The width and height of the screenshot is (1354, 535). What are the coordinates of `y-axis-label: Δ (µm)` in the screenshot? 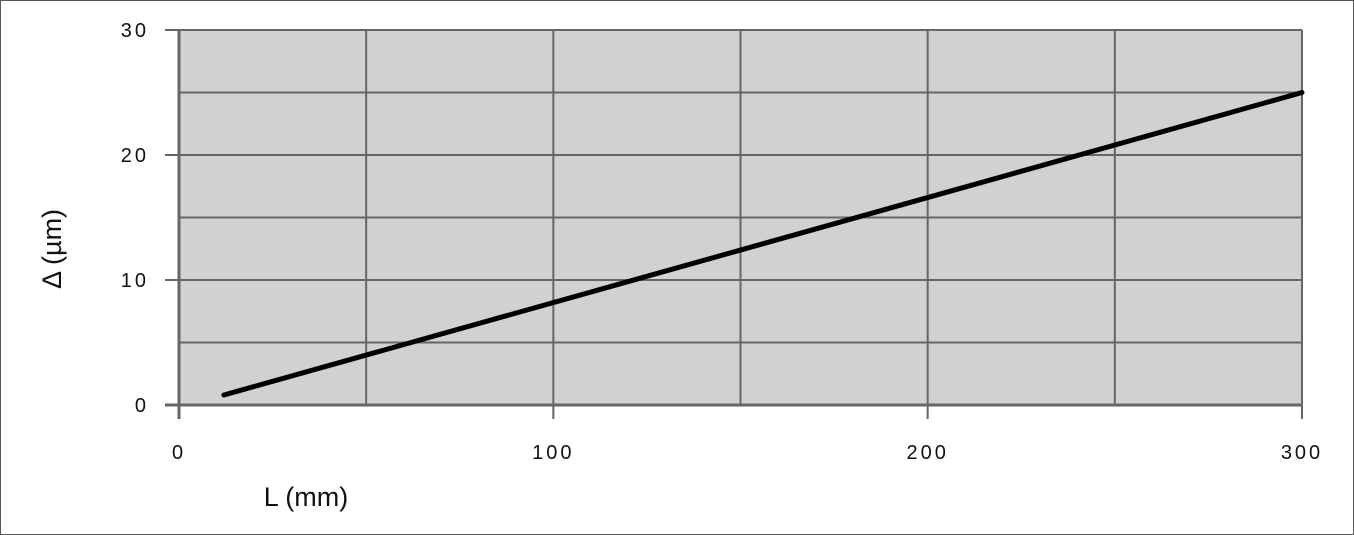 It's located at (52, 249).